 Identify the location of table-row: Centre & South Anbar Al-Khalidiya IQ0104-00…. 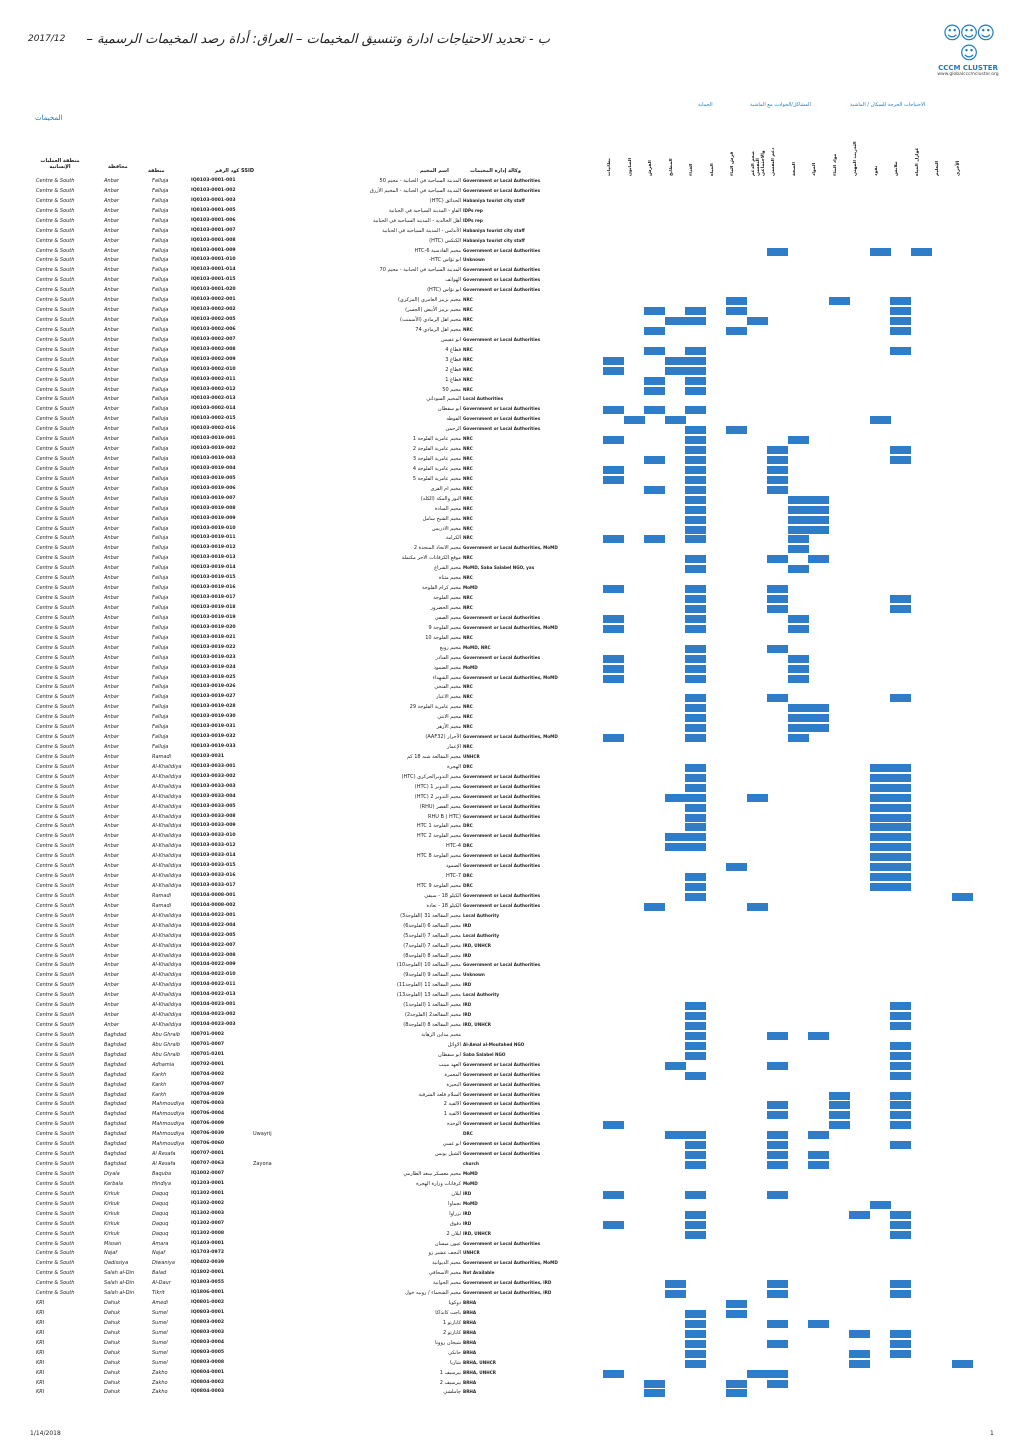
(512, 1016).